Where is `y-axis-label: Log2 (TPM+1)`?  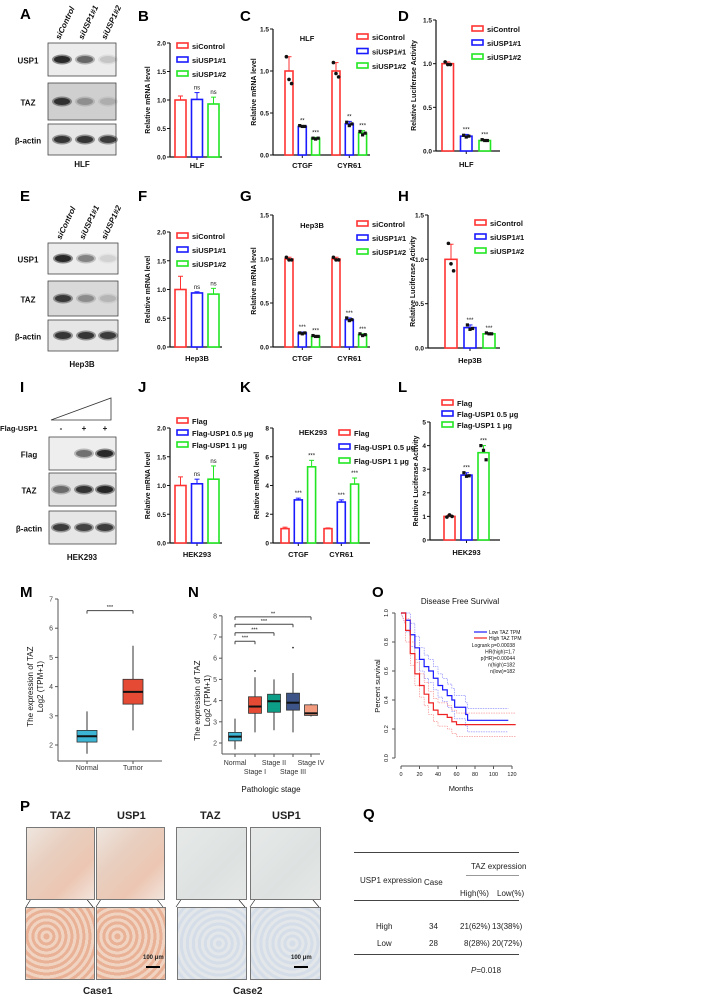
y-axis-label: Log2 (TPM+1) is located at coordinates (40, 687).